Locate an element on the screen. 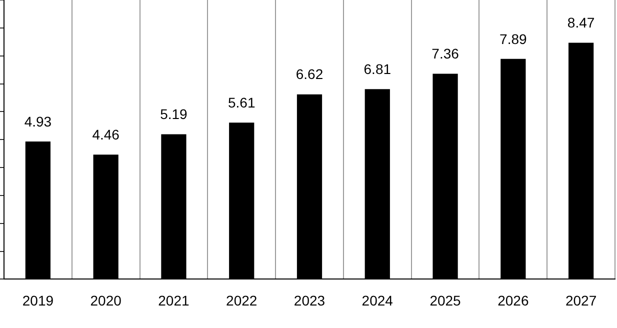 The image size is (617, 328). data-label: 8.47 is located at coordinates (581, 22).